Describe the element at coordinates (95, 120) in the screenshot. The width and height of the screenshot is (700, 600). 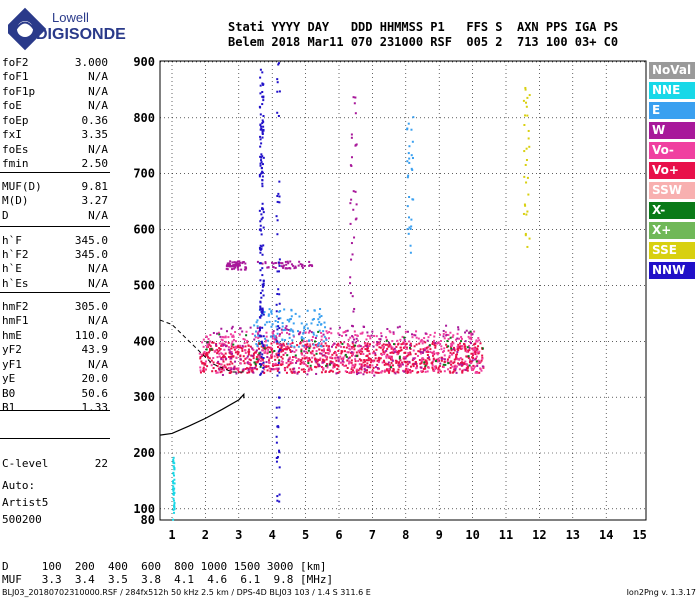
I see `param-value: 0.36` at that location.